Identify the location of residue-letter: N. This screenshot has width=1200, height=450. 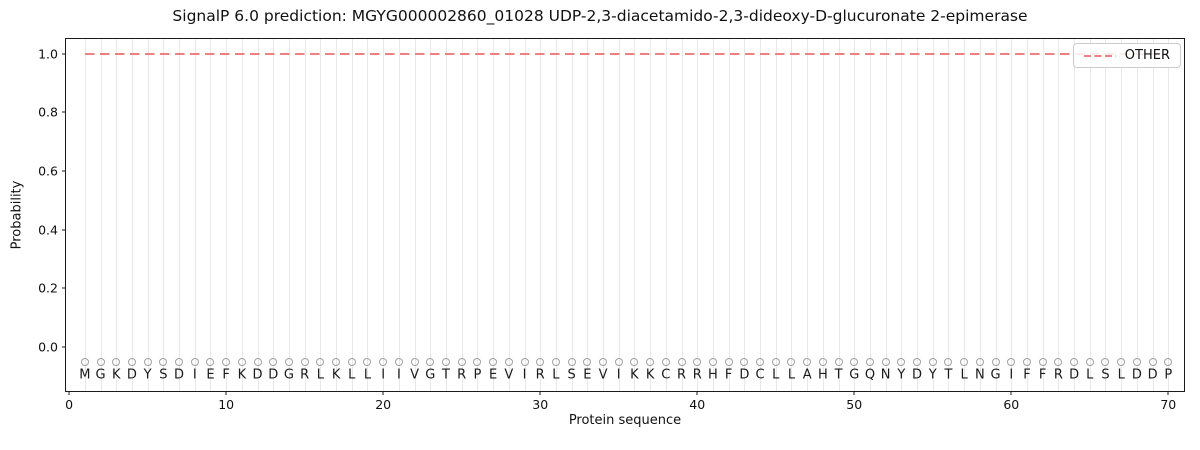
(979, 375).